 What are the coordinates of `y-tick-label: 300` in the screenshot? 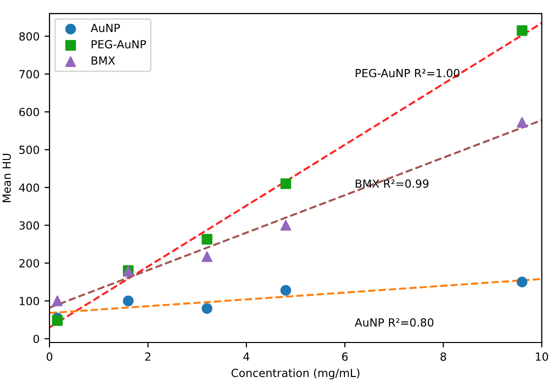 It's located at (29, 225).